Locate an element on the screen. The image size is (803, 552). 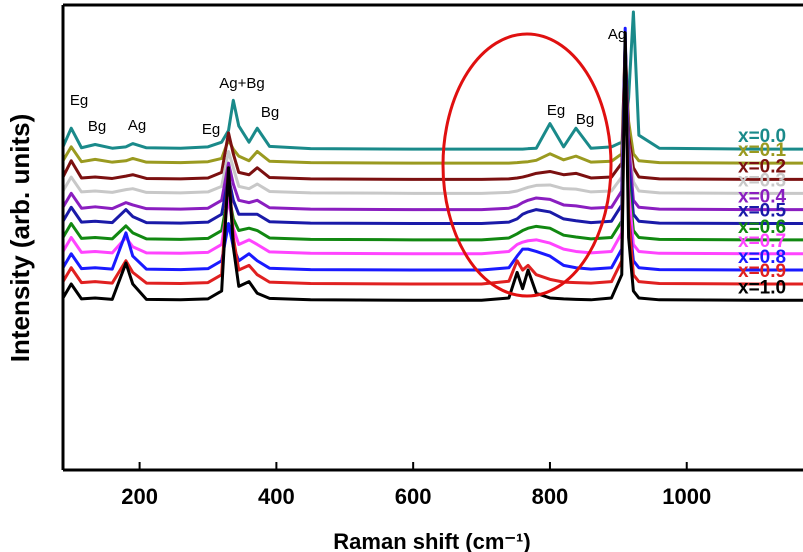
legend-label: x=0.8 is located at coordinates (762, 257).